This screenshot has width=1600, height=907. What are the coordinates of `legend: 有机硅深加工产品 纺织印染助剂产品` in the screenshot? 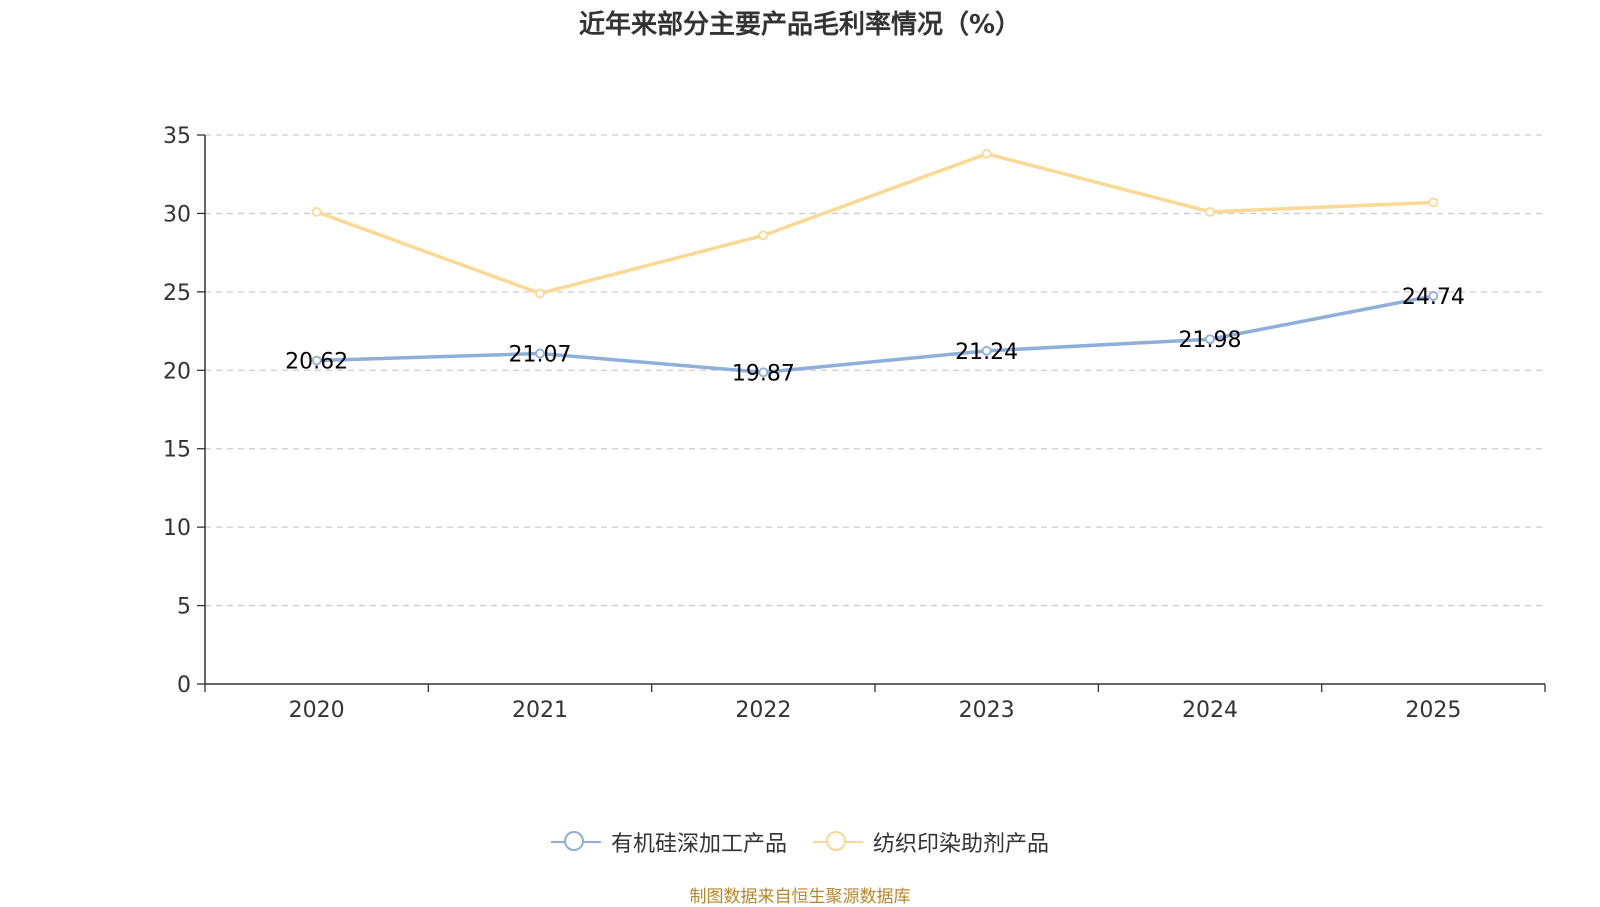 It's located at (800, 842).